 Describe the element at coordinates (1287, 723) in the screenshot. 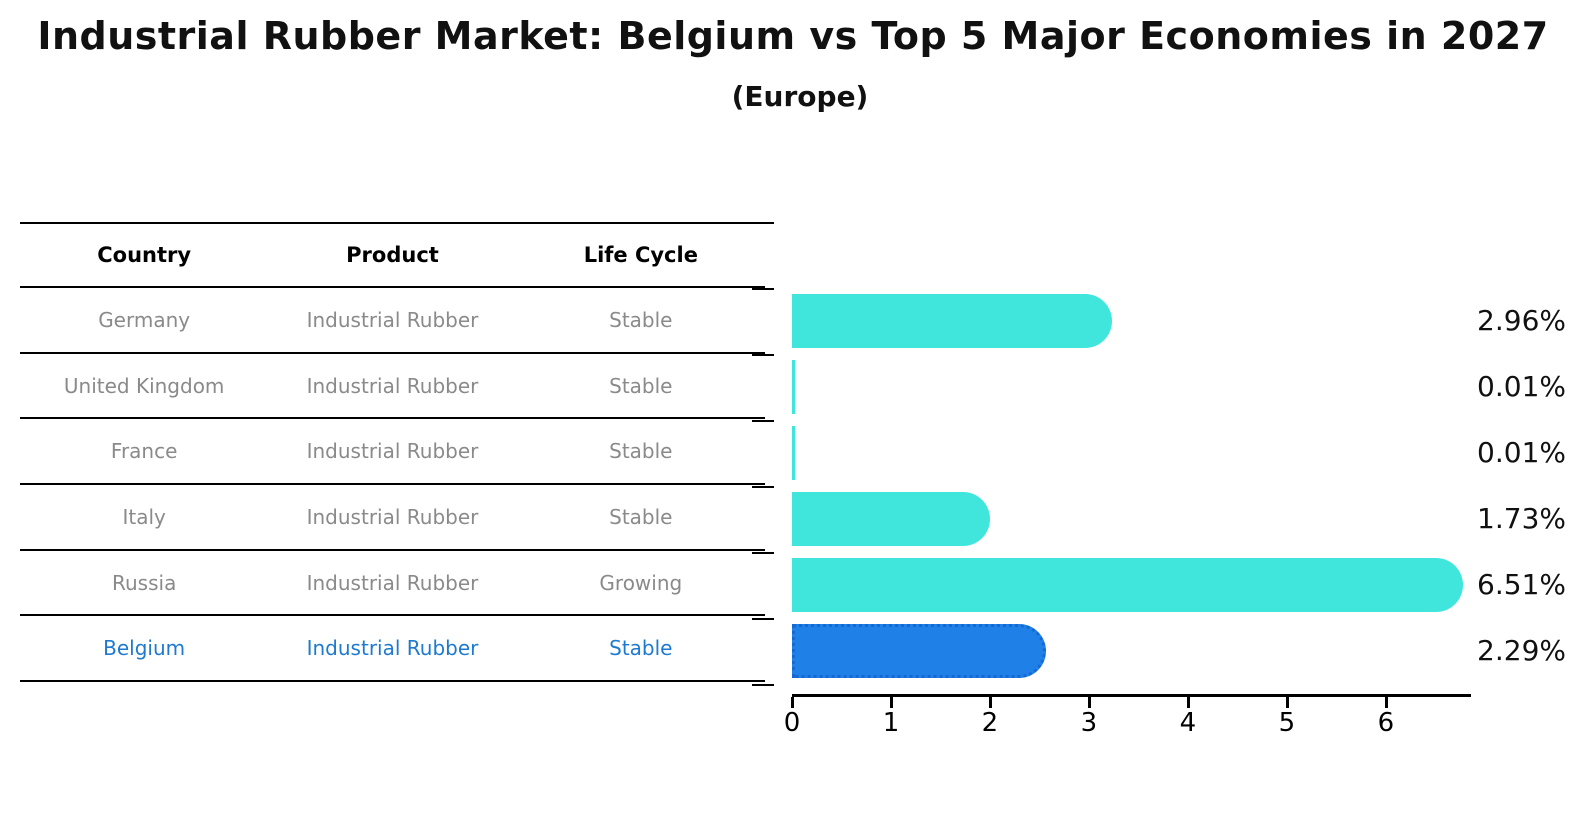

I see `x-axis-tick-label: 5` at that location.